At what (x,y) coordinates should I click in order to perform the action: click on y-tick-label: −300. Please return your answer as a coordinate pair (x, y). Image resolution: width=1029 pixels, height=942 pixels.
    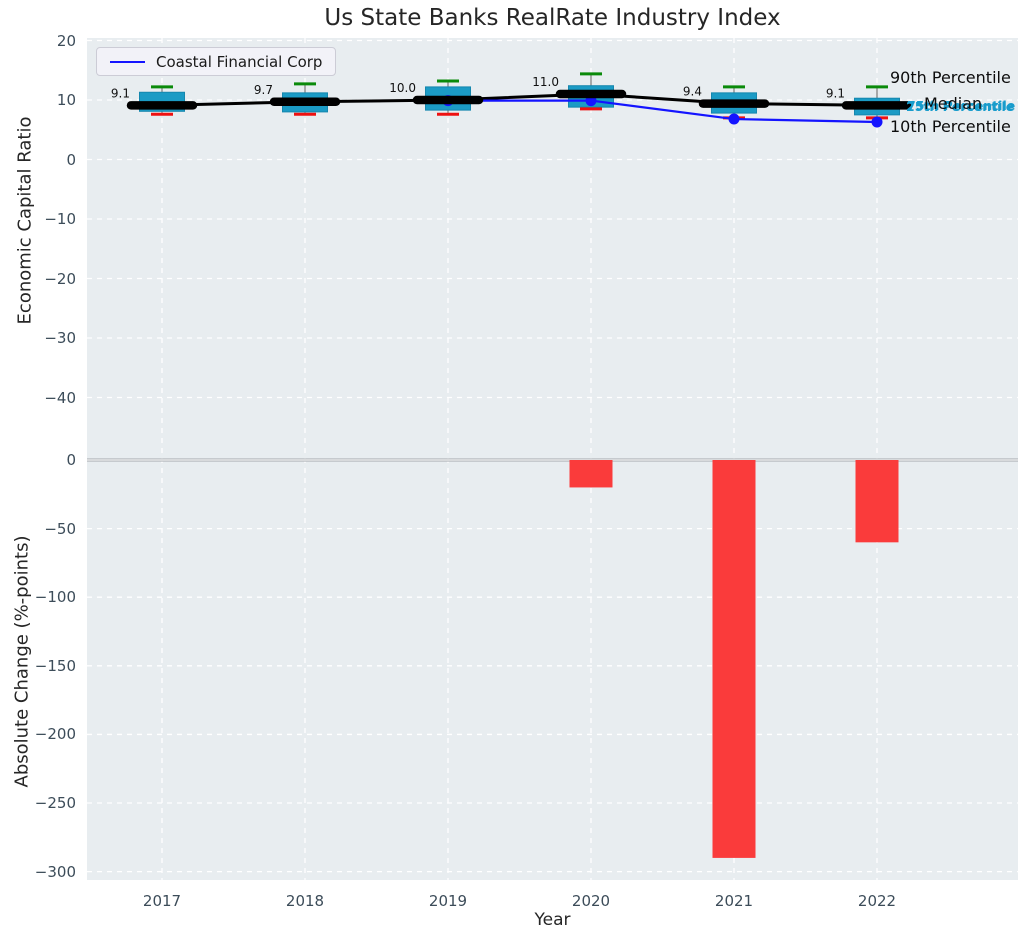
    Looking at the image, I should click on (55, 871).